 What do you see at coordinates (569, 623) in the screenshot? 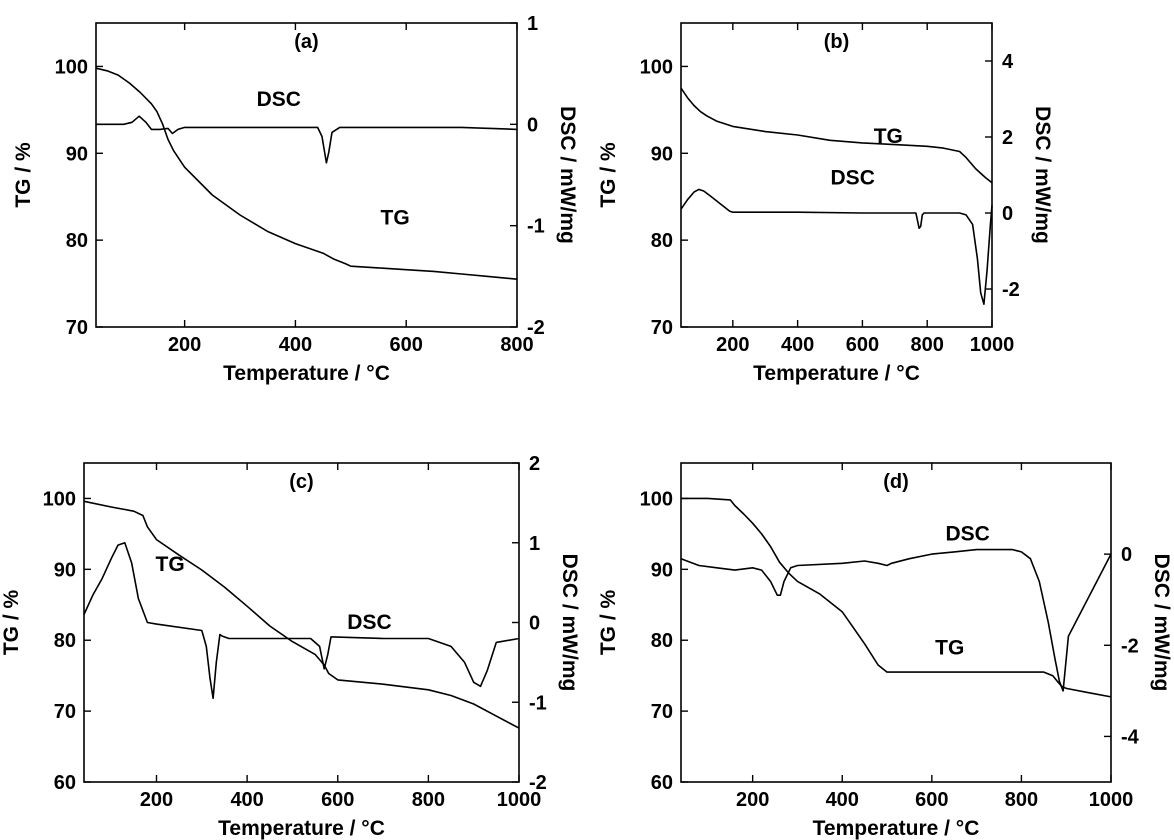
I see `y-right-axis-title-c: DSC / mW/mg` at bounding box center [569, 623].